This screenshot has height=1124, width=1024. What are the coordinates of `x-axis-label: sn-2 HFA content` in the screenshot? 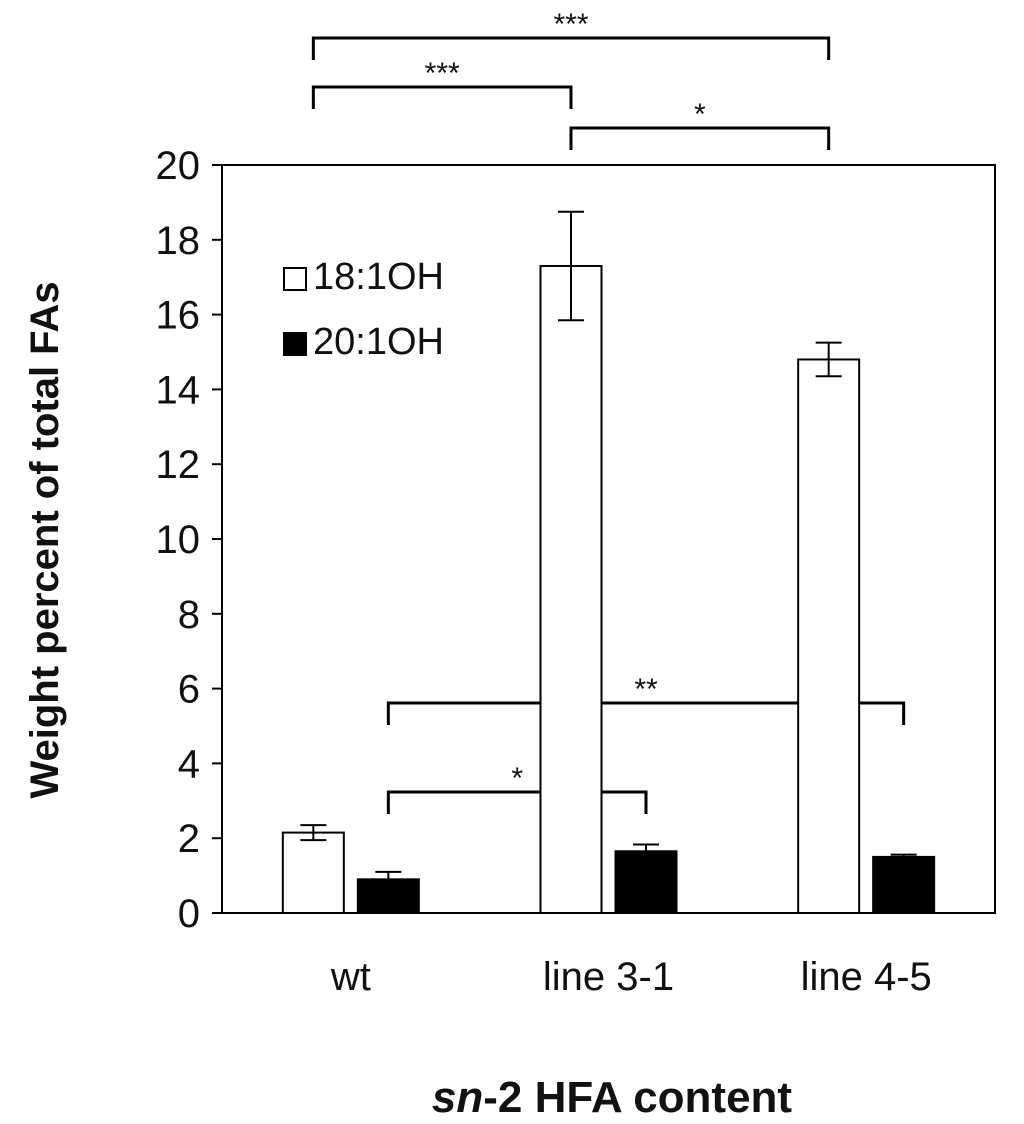 It's located at (612, 1097).